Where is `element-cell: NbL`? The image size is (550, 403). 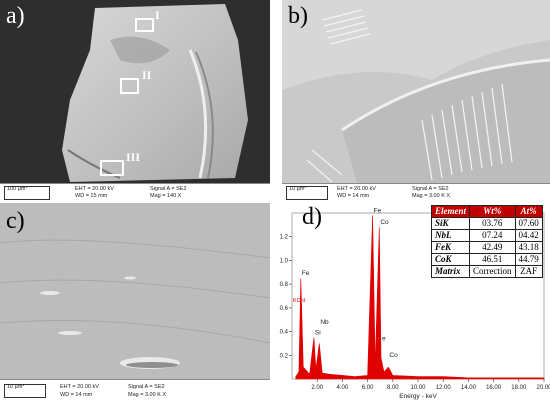
element-cell: NbL is located at coordinates (450, 235).